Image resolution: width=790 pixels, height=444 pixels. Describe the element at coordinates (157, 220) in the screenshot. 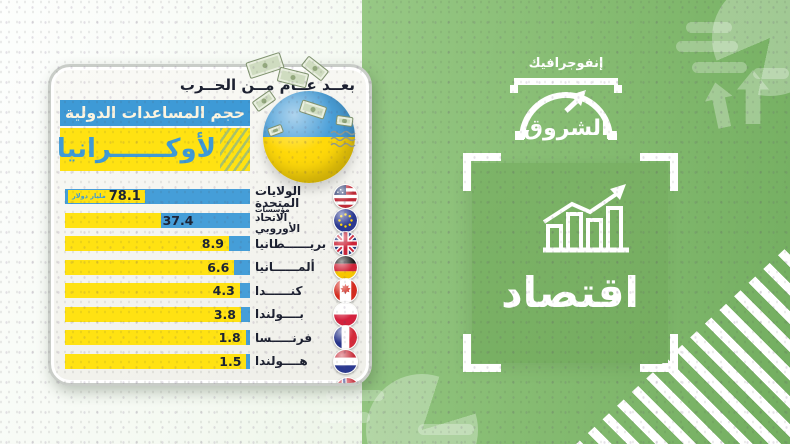

I see `bar-track: 37.4` at that location.